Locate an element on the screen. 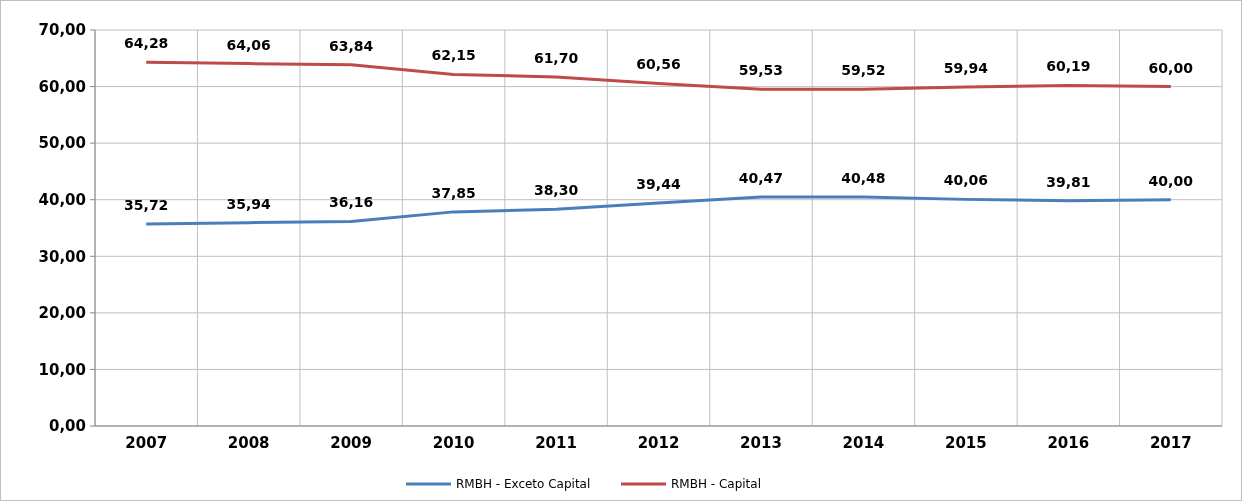  data-label: 40,00 is located at coordinates (1171, 180).